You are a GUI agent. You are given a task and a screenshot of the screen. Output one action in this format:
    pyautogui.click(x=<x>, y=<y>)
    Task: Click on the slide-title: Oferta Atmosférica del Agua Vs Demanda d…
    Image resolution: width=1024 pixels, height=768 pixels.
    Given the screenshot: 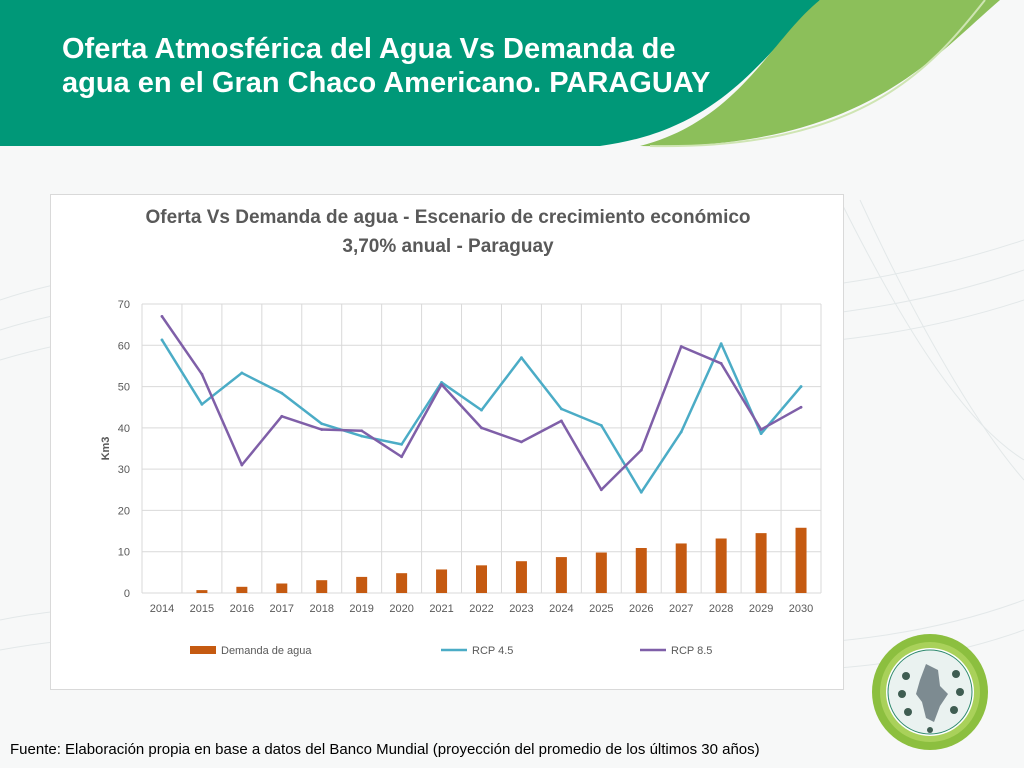 What is the action you would take?
    pyautogui.click(x=422, y=66)
    